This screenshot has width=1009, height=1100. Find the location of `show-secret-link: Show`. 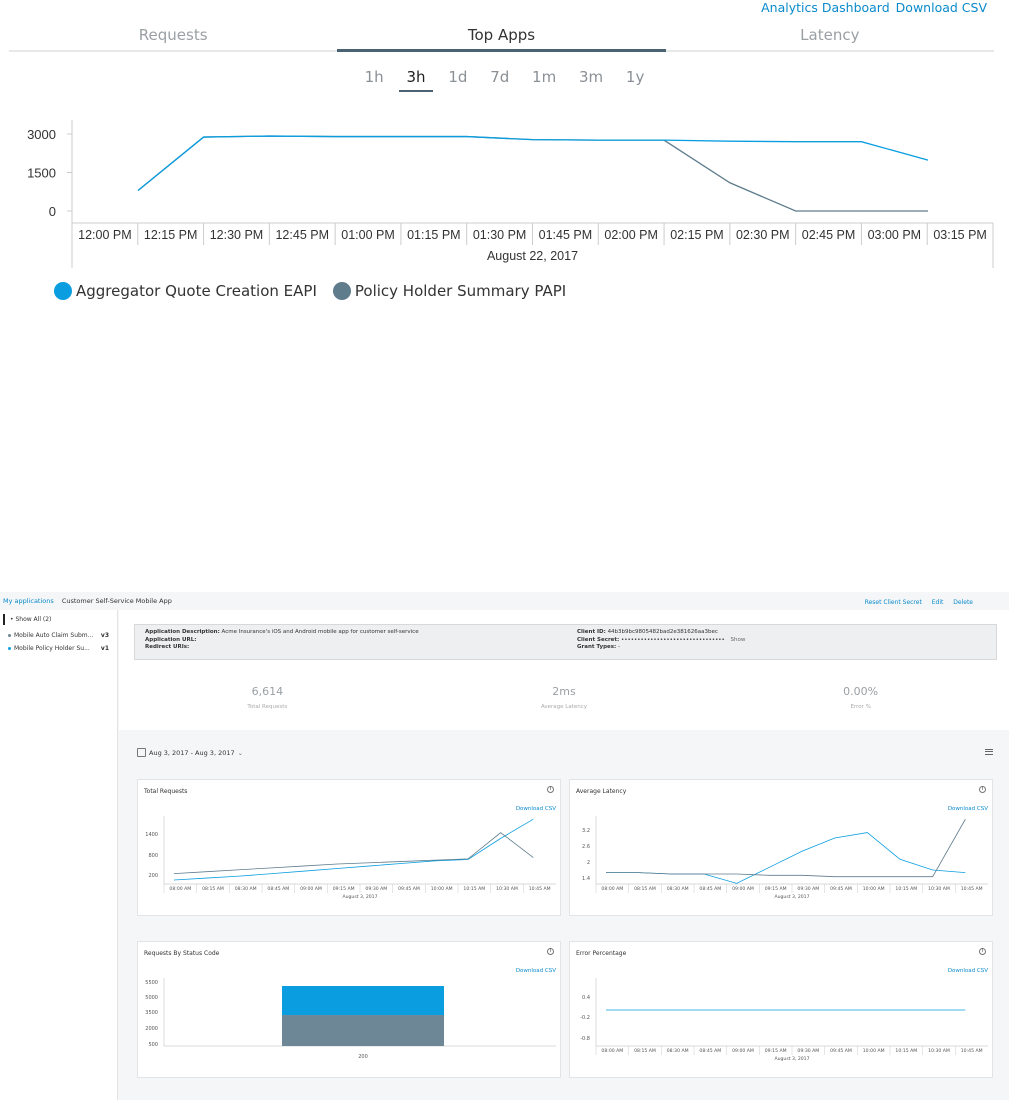

show-secret-link: Show is located at coordinates (738, 639).